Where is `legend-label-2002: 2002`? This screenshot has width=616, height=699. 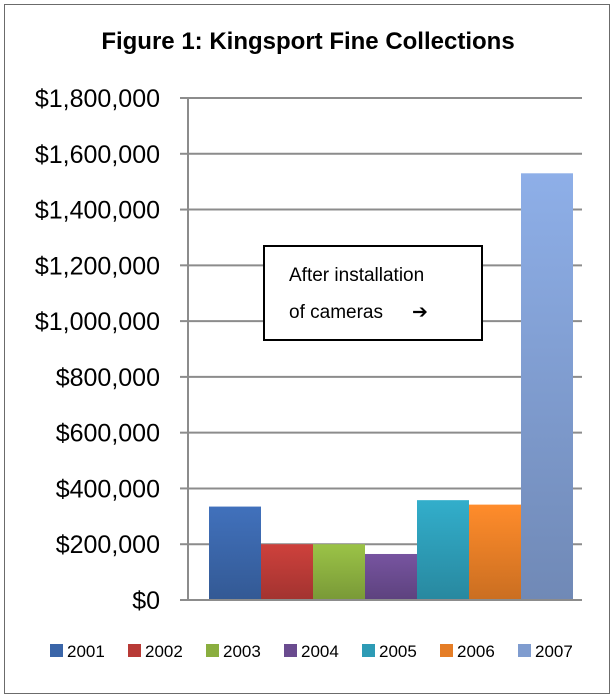
legend-label-2002: 2002 is located at coordinates (164, 651).